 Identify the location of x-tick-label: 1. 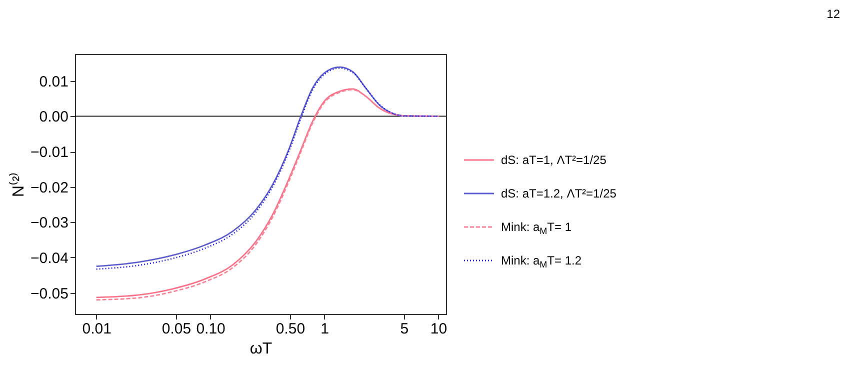
(324, 329).